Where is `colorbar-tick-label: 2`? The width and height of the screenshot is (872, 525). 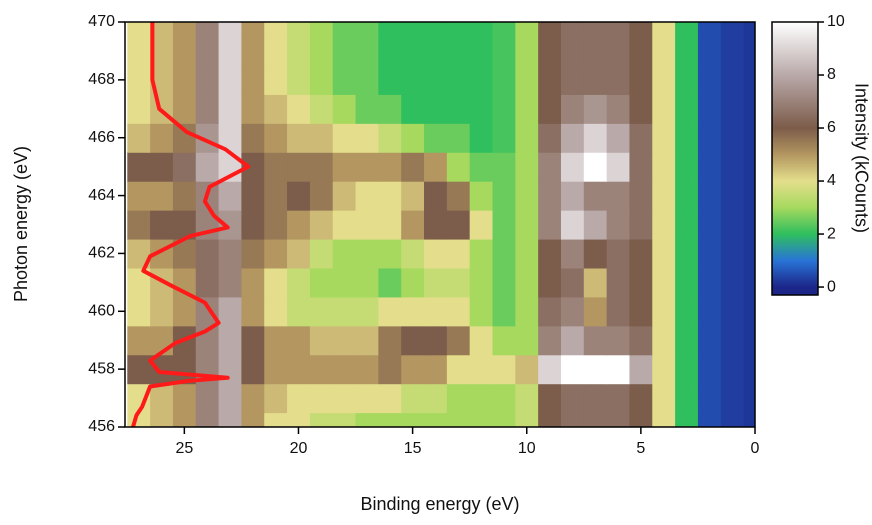
colorbar-tick-label: 2 is located at coordinates (831, 233).